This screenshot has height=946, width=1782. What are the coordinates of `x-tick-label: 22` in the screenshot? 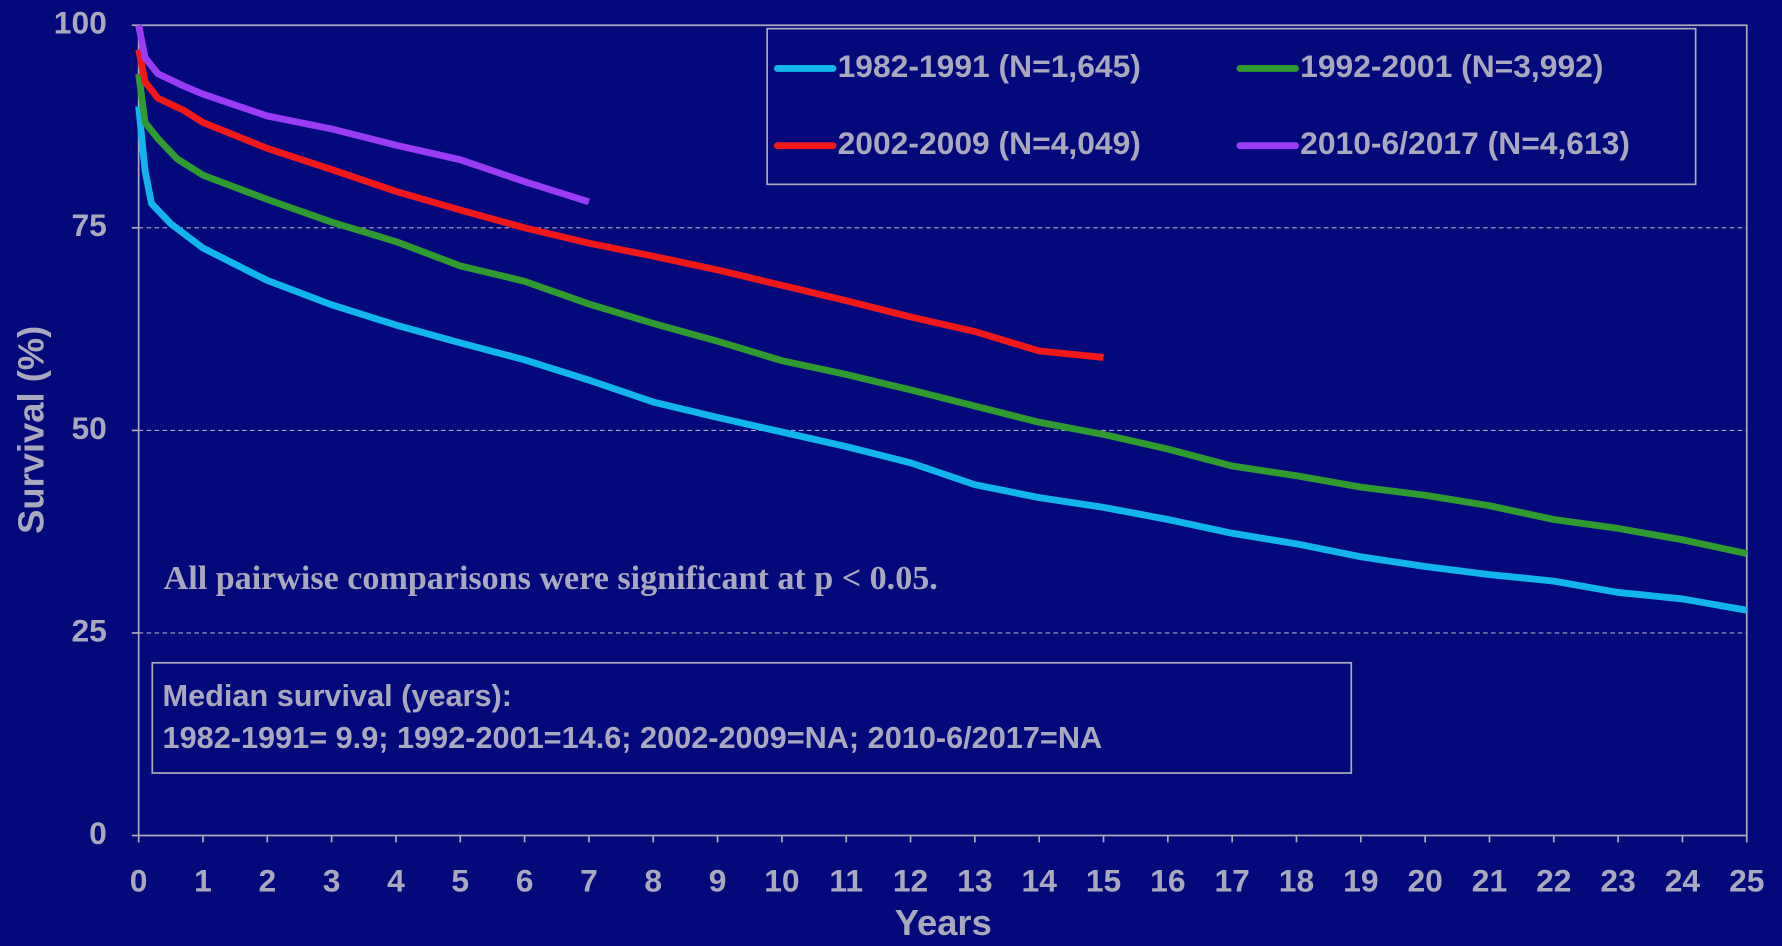 It's located at (1553, 881).